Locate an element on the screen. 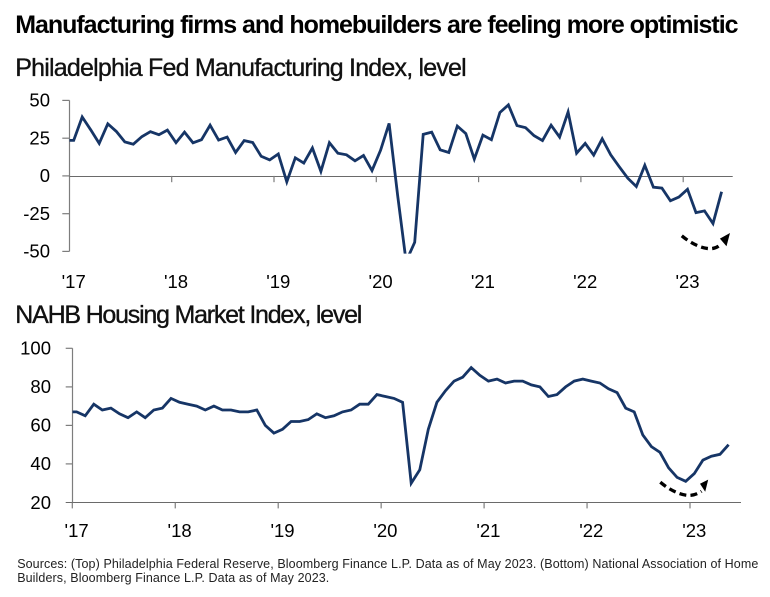 The width and height of the screenshot is (770, 597). svg-text: 20 is located at coordinates (40, 502).